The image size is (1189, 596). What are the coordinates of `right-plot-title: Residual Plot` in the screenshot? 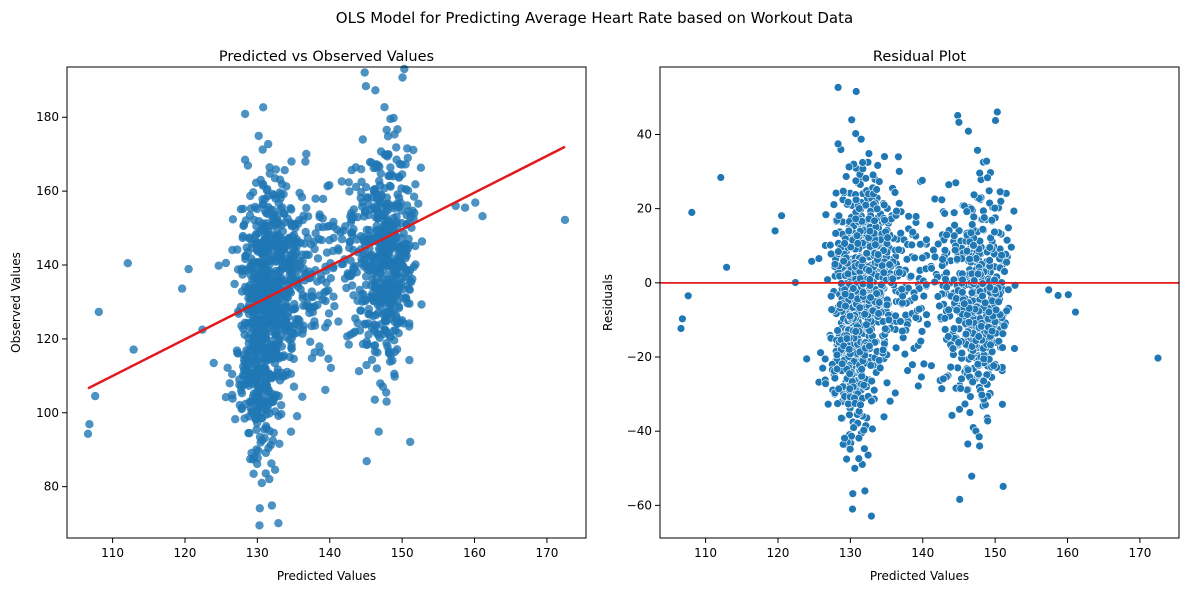 It's located at (919, 57).